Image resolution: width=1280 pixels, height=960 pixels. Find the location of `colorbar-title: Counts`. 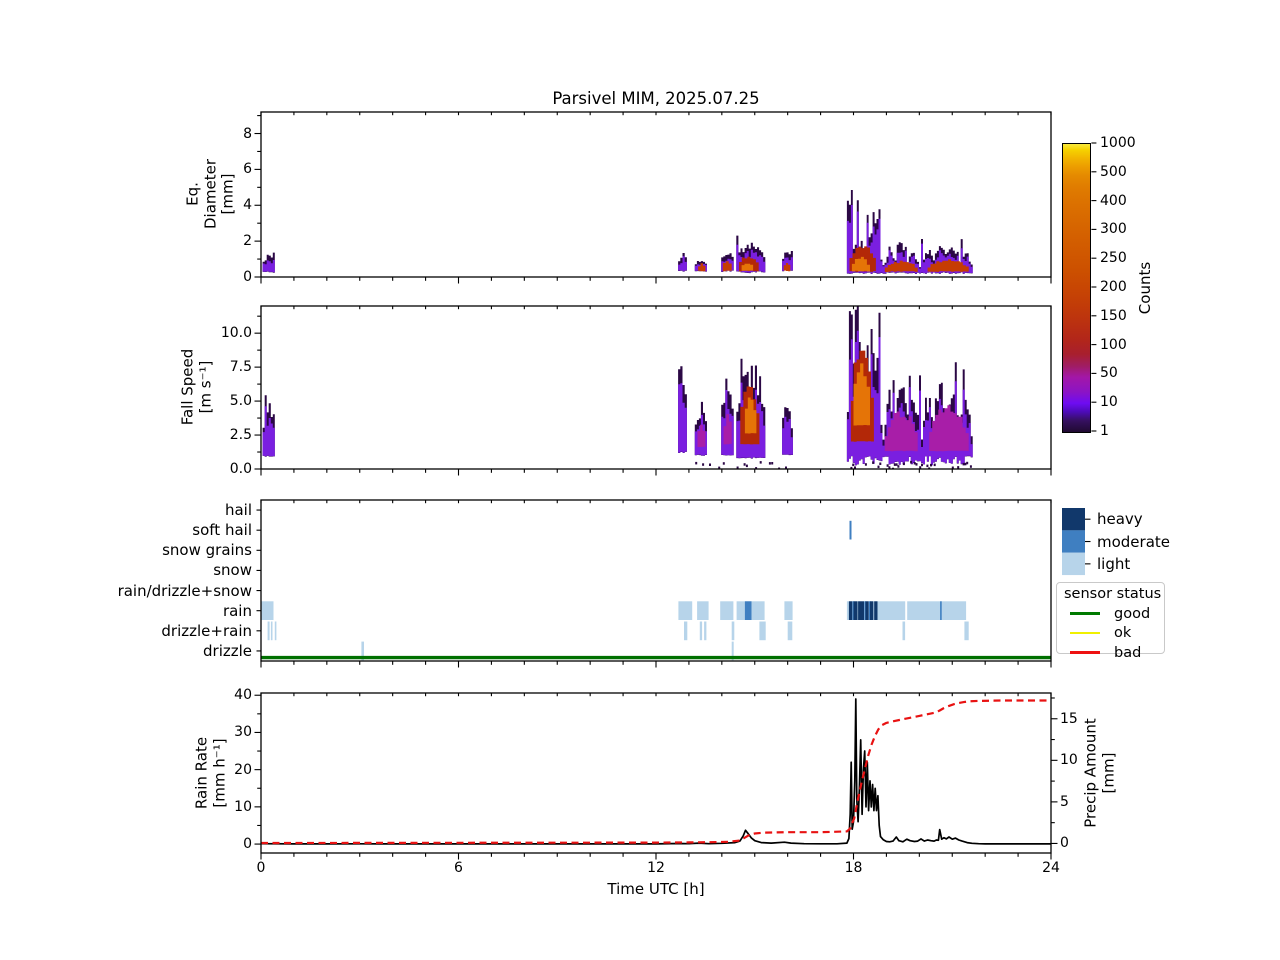

colorbar-title: Counts is located at coordinates (1145, 288).